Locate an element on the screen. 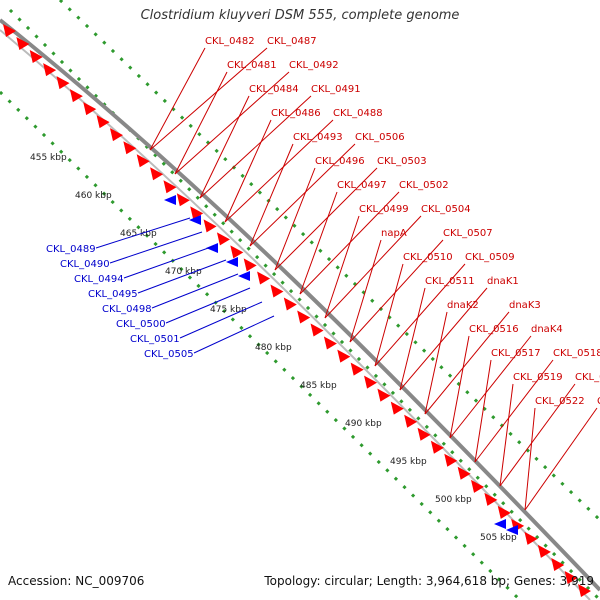 This screenshot has width=600, height=600. forward-gene-label: CKL_0520 is located at coordinates (587, 377).